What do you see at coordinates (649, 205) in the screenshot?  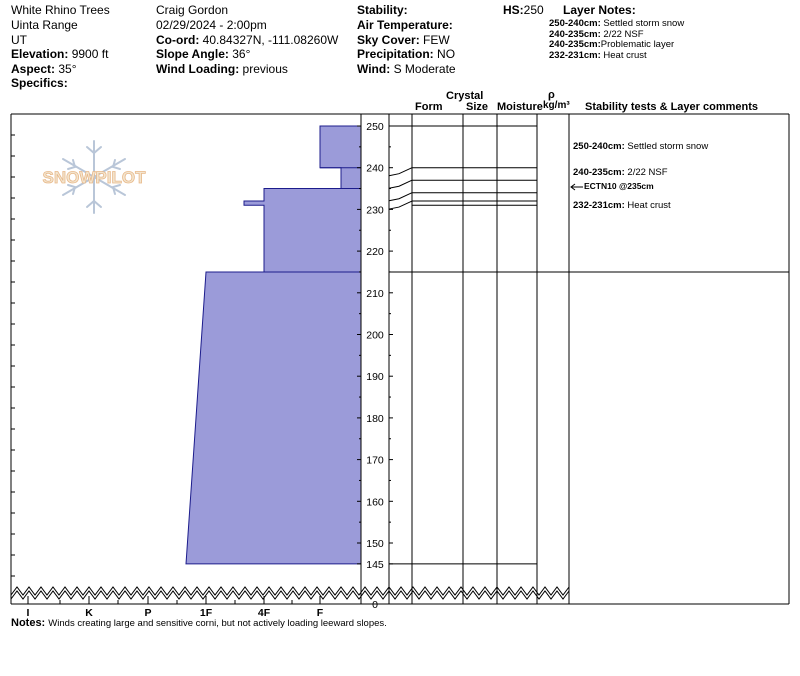 I see `layer-comment-text: Heat crust` at bounding box center [649, 205].